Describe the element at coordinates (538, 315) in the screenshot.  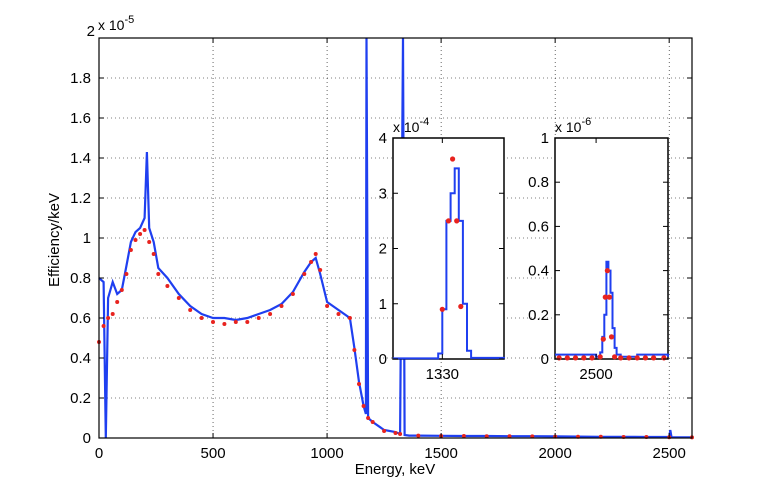
I see `inset-2500-y-tick-label-1: 0.2` at that location.